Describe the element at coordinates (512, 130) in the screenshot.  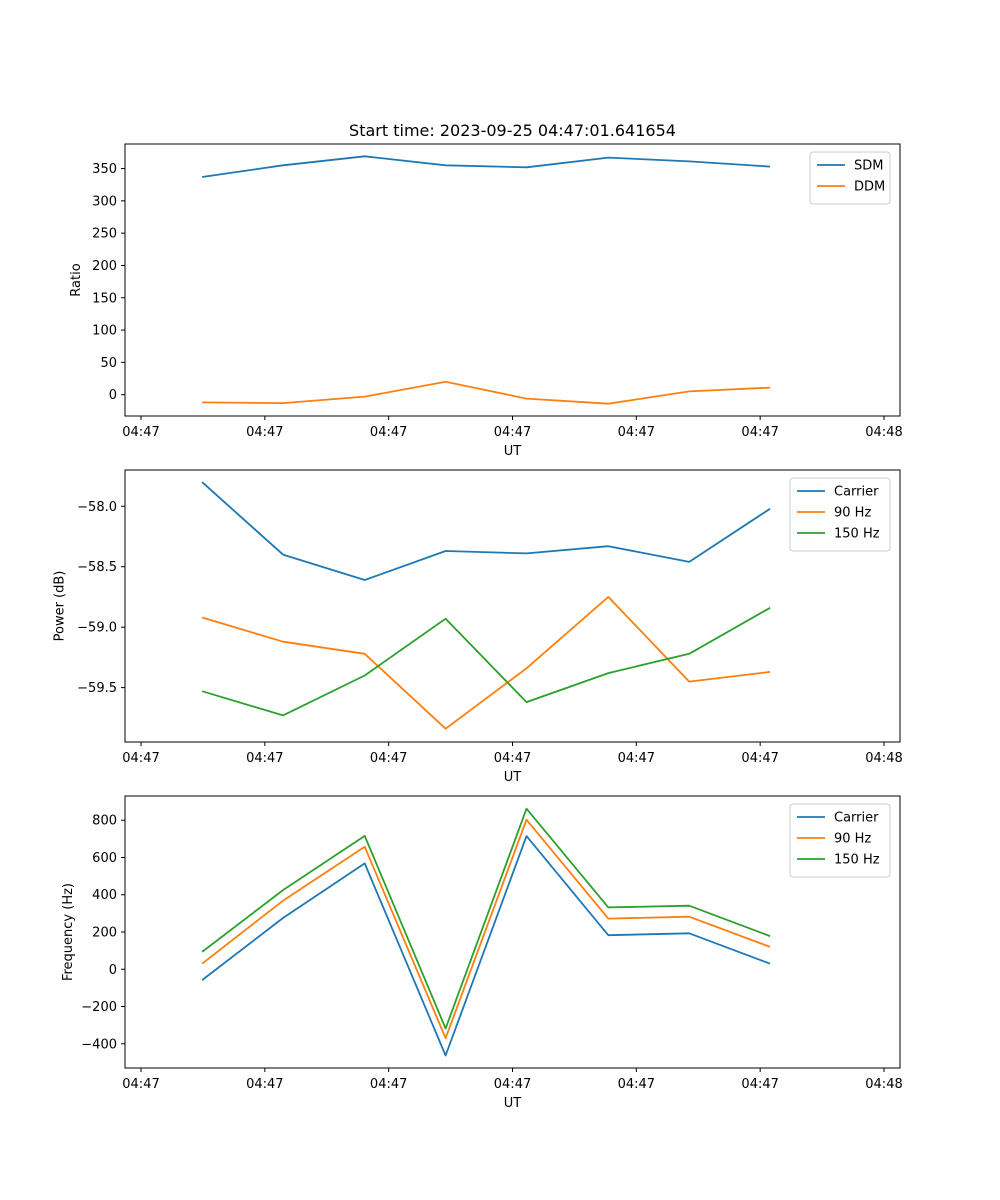
I see `chart-title: Start time: 2023-09-25 04:47:01.641654` at that location.